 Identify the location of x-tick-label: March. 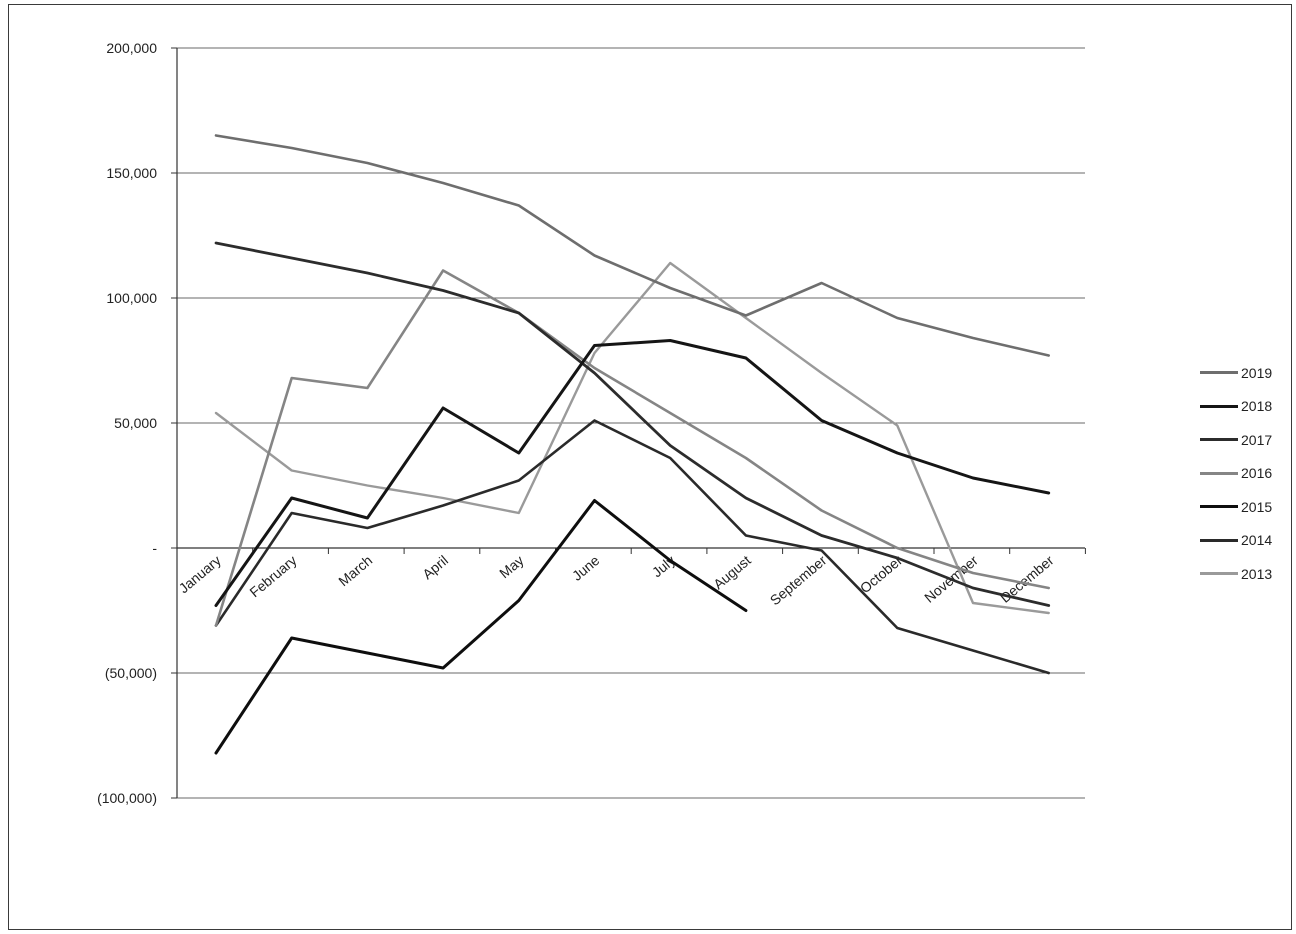
(355, 570).